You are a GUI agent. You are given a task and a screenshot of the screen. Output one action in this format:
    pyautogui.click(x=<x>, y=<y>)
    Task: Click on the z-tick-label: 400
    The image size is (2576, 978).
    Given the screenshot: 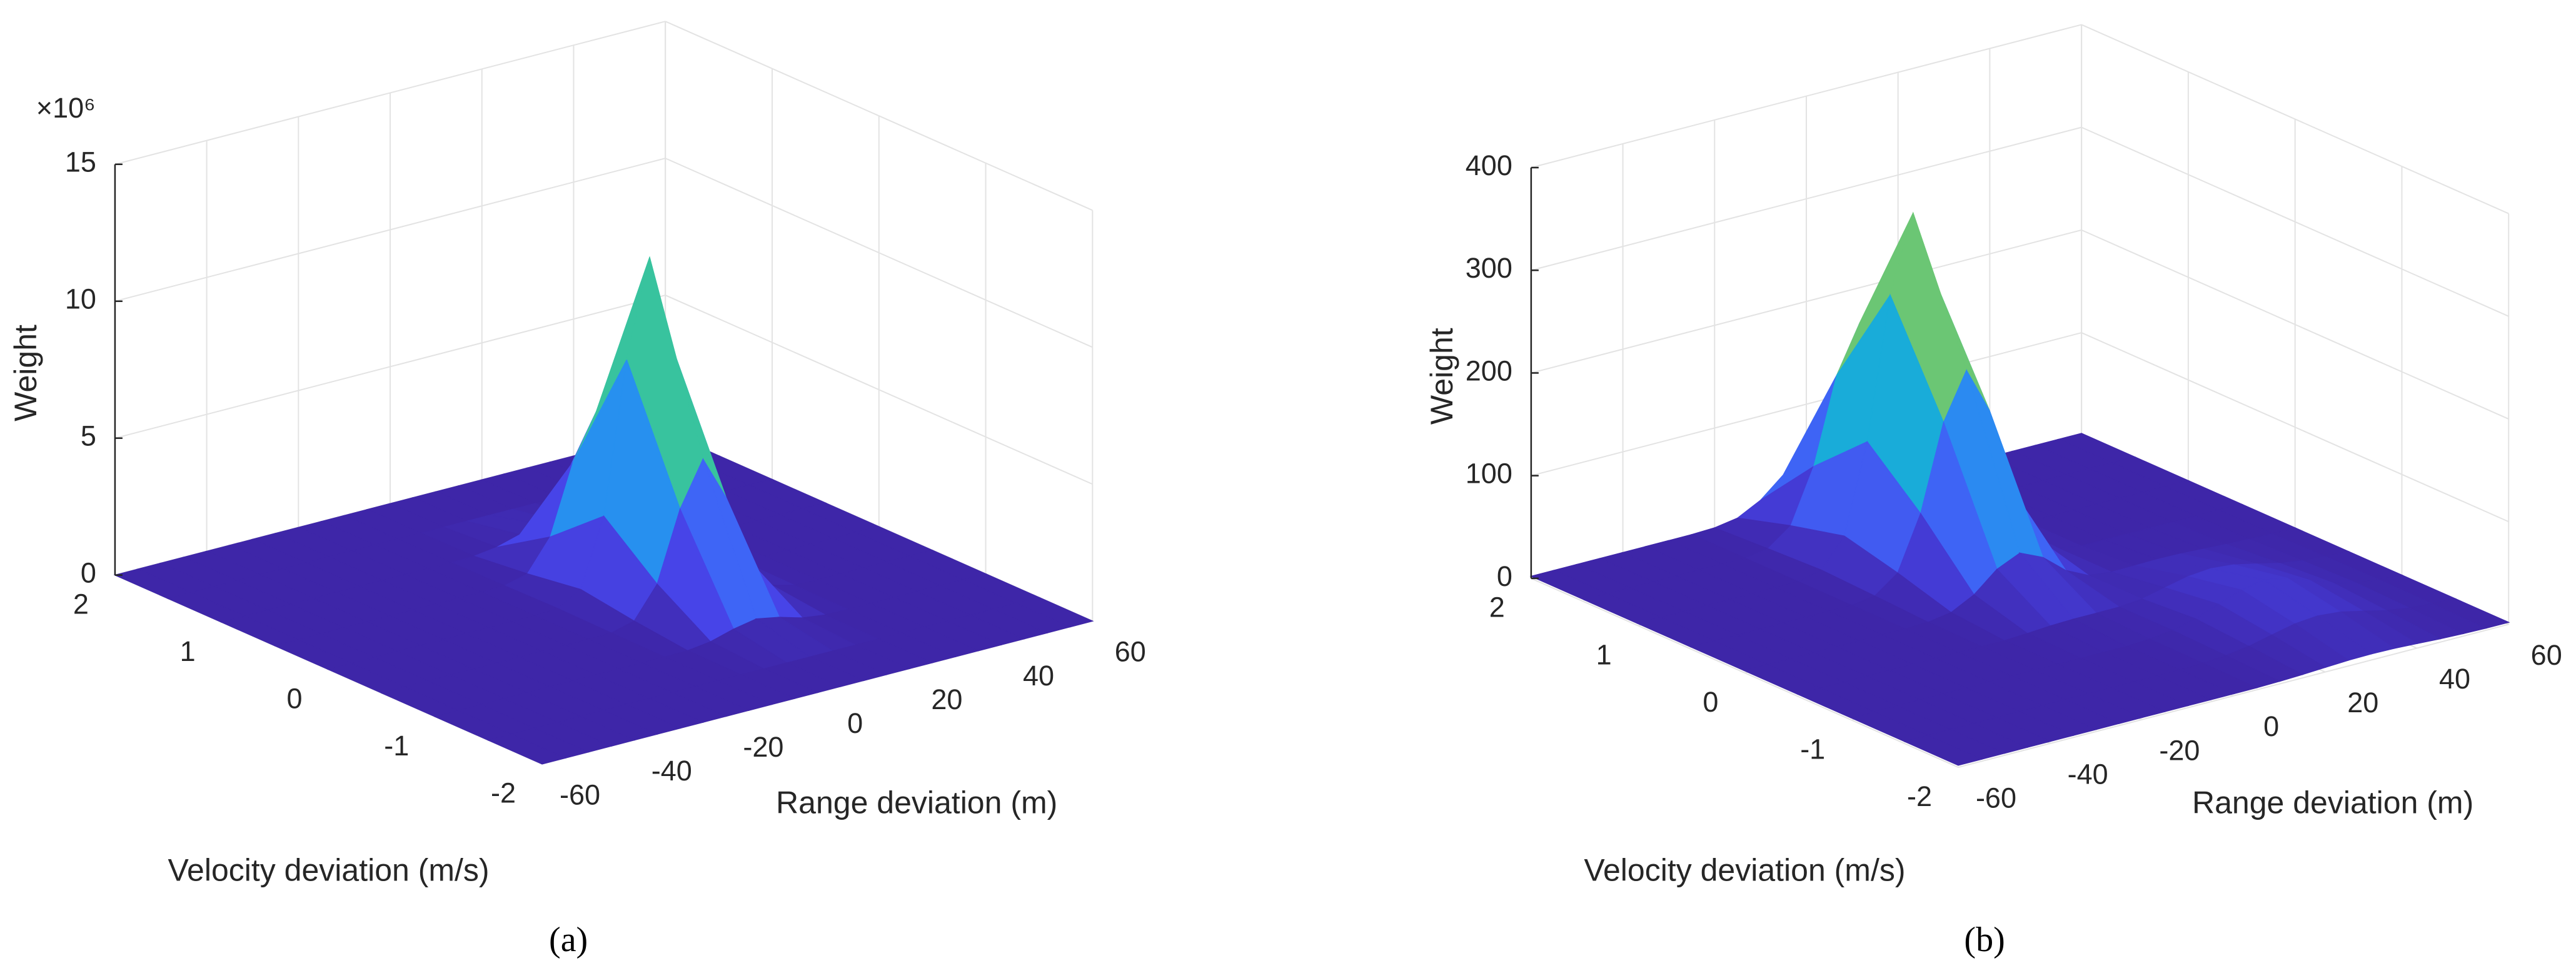 What is the action you would take?
    pyautogui.click(x=1489, y=165)
    